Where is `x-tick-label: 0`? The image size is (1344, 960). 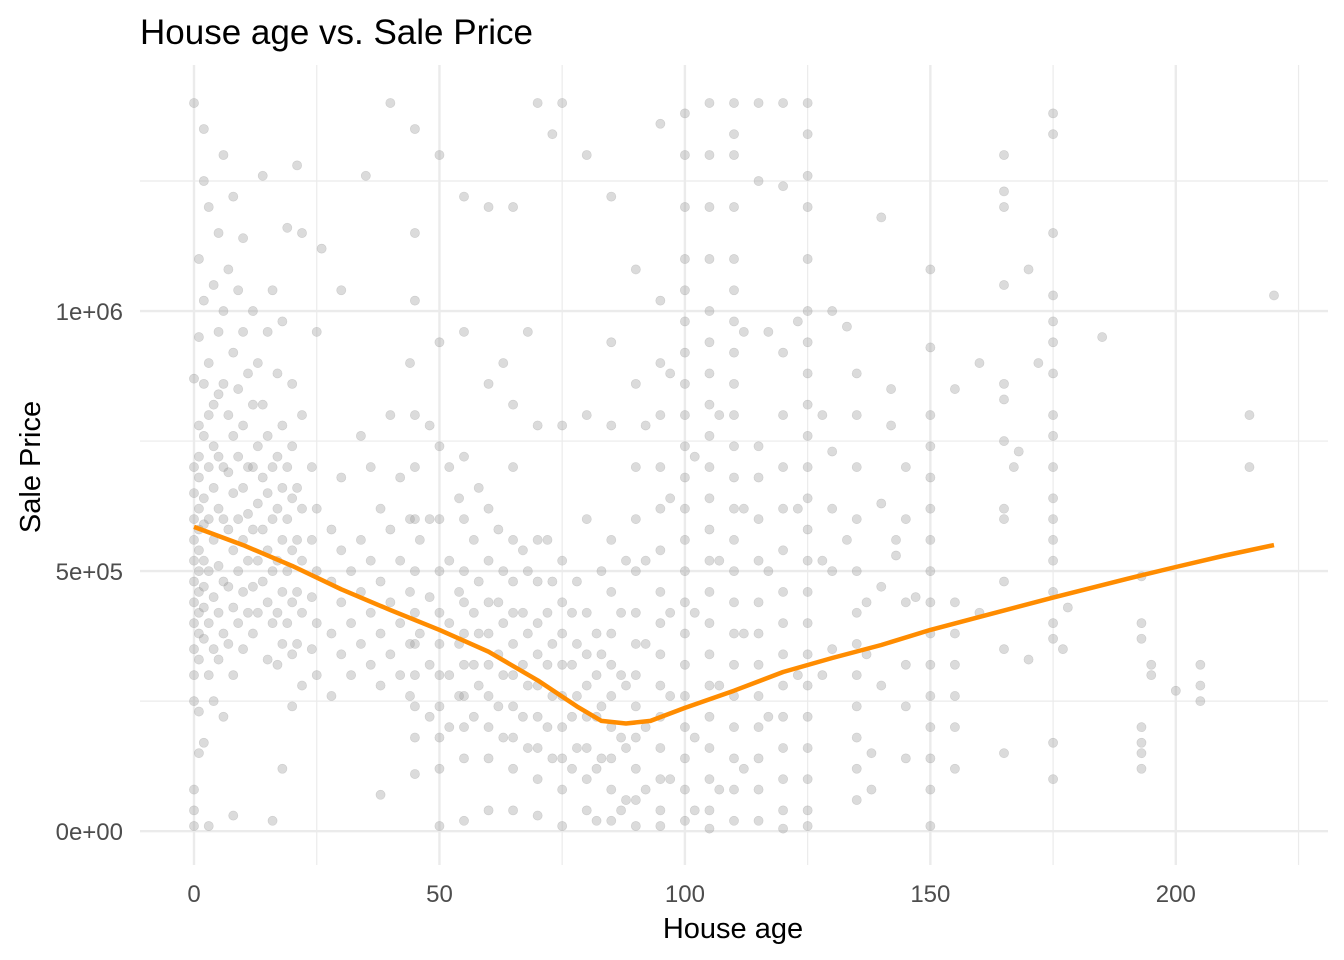 x-tick-label: 0 is located at coordinates (193, 894).